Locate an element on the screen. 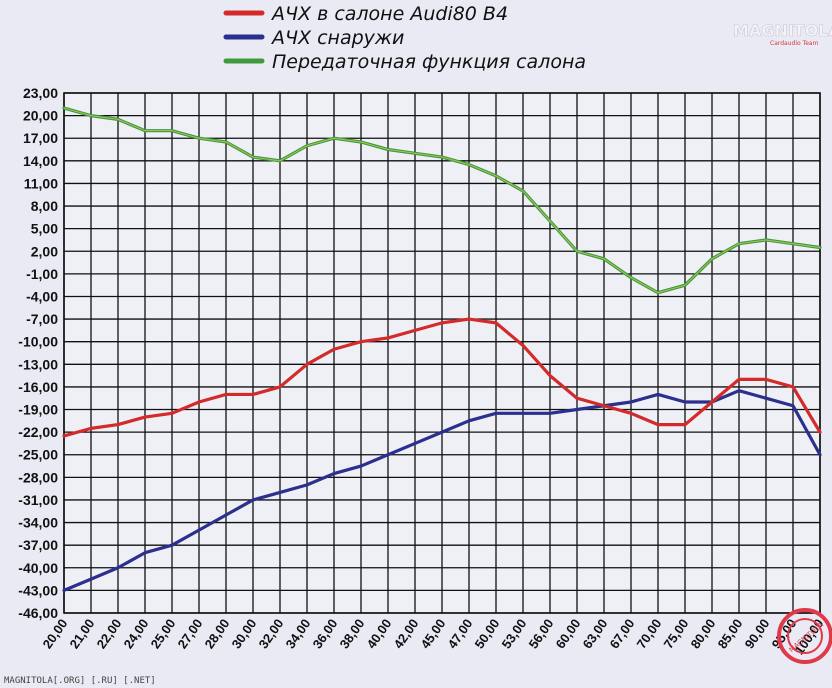 The height and width of the screenshot is (688, 832). y-tick-label: 14,00 is located at coordinates (40, 161).